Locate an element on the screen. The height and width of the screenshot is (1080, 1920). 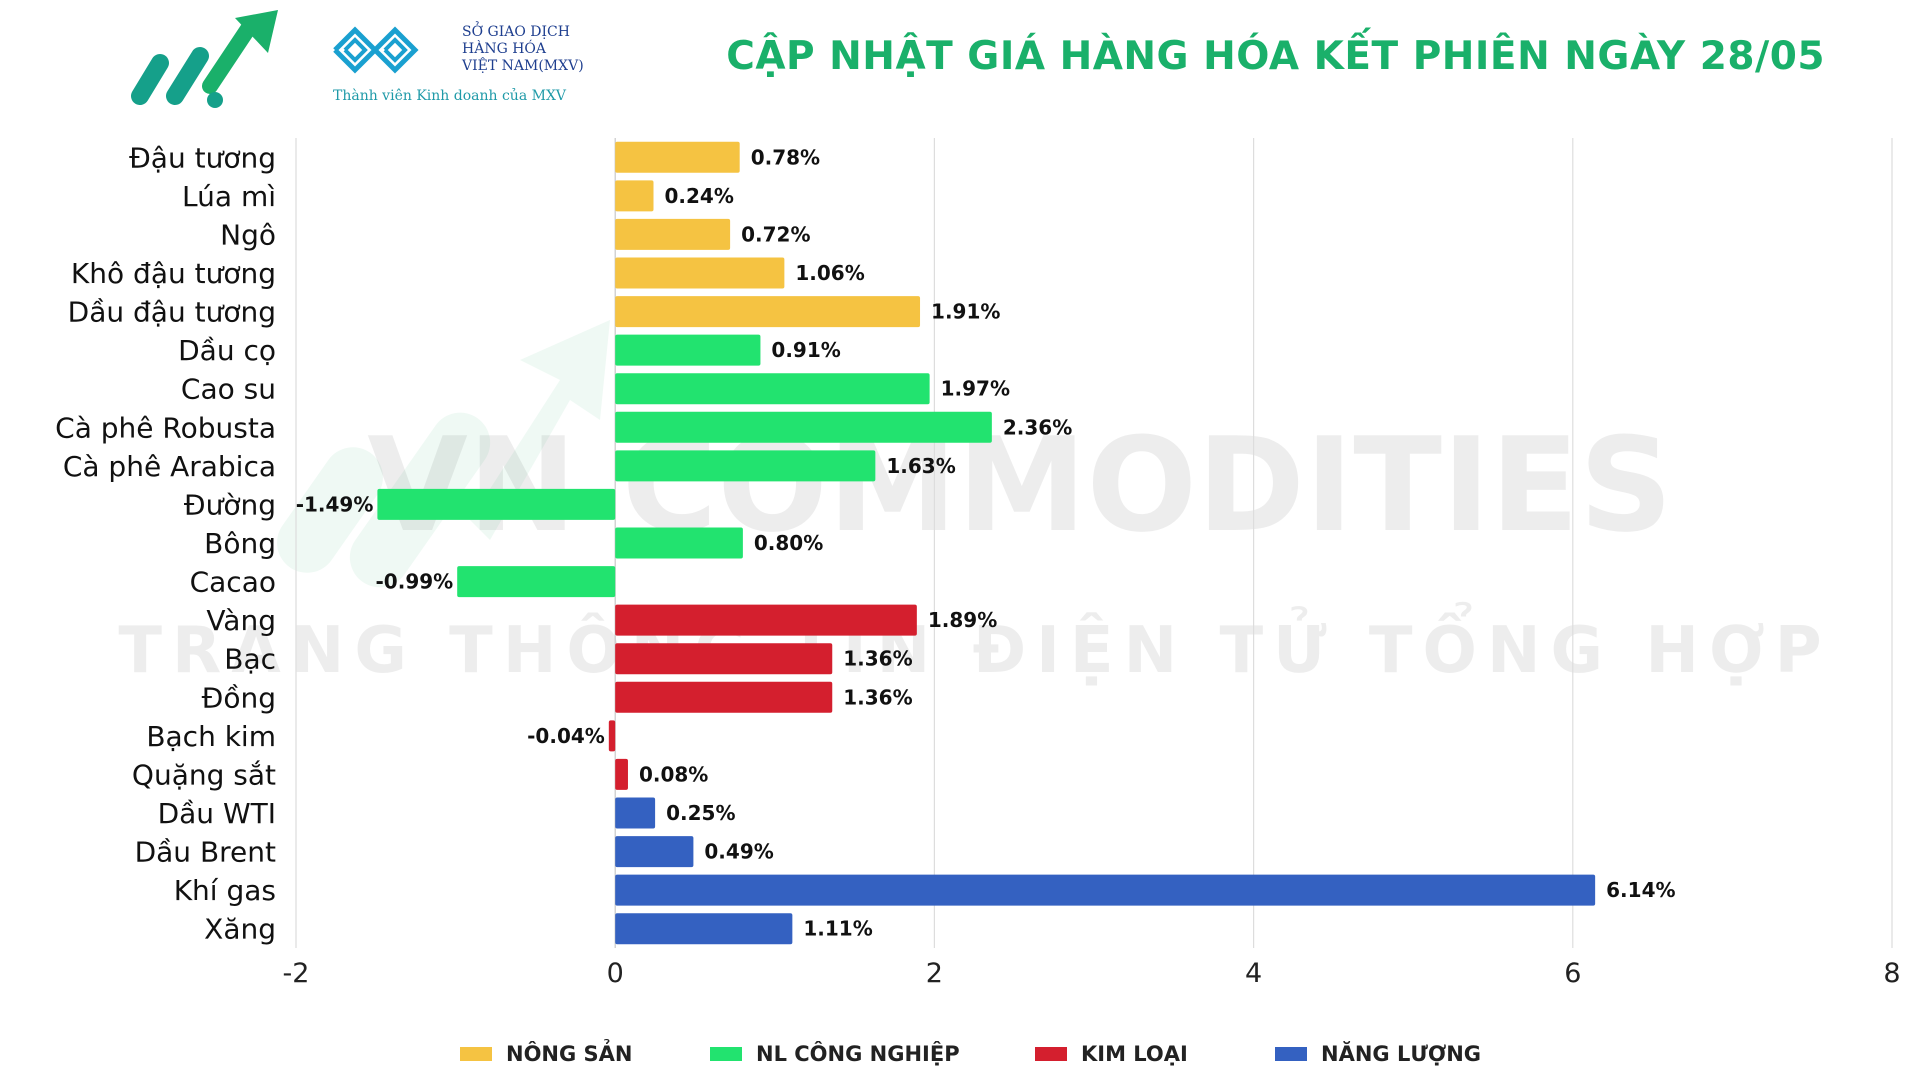
category-label: Ngô is located at coordinates (248, 234).